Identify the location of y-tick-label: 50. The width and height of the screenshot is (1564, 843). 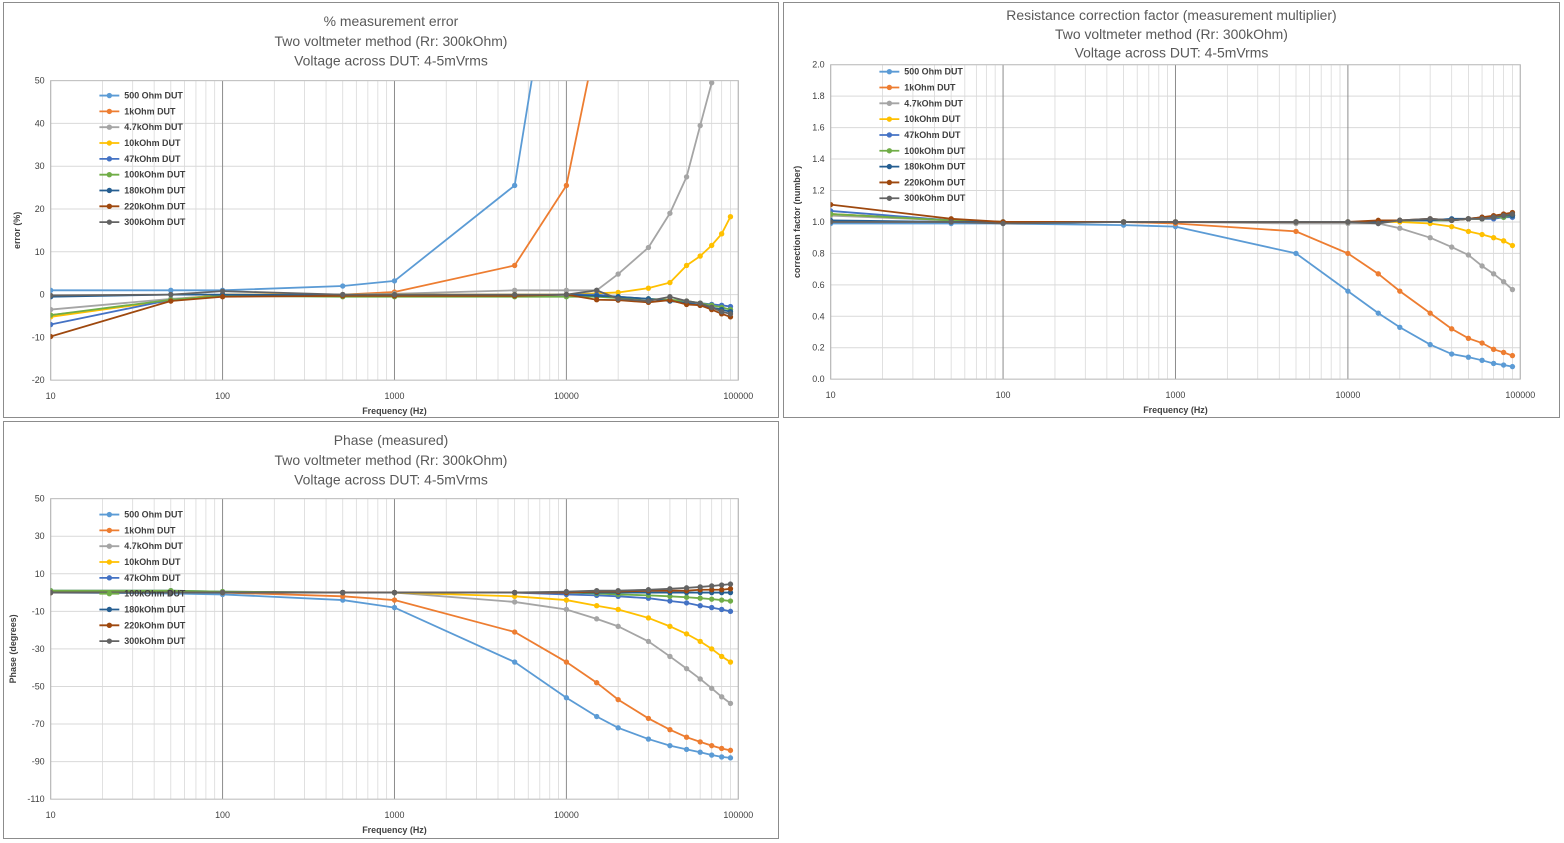
(40, 81).